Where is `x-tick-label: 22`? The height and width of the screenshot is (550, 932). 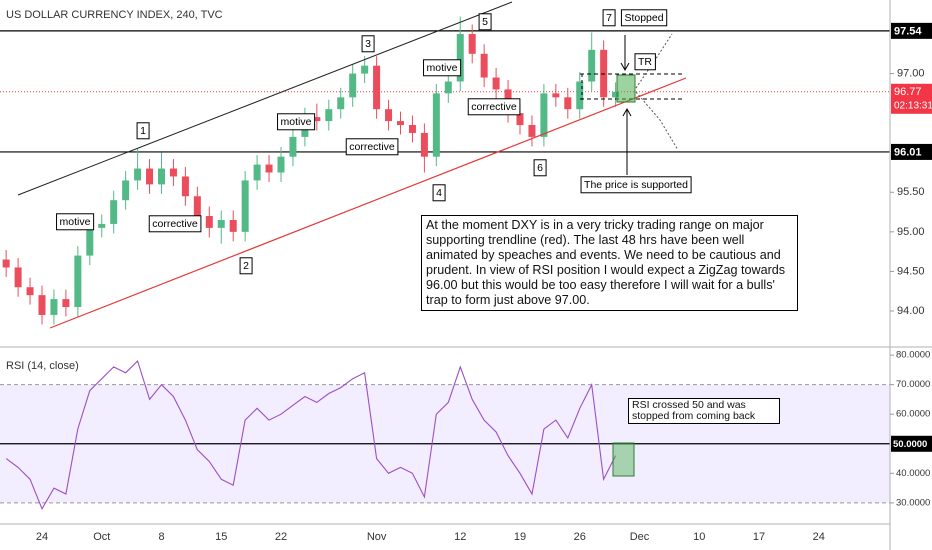
x-tick-label: 22 is located at coordinates (281, 537).